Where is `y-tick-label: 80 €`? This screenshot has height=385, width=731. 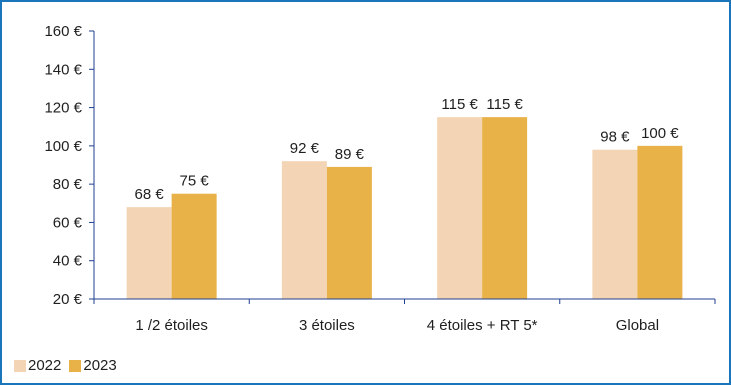
y-tick-label: 80 € is located at coordinates (68, 184).